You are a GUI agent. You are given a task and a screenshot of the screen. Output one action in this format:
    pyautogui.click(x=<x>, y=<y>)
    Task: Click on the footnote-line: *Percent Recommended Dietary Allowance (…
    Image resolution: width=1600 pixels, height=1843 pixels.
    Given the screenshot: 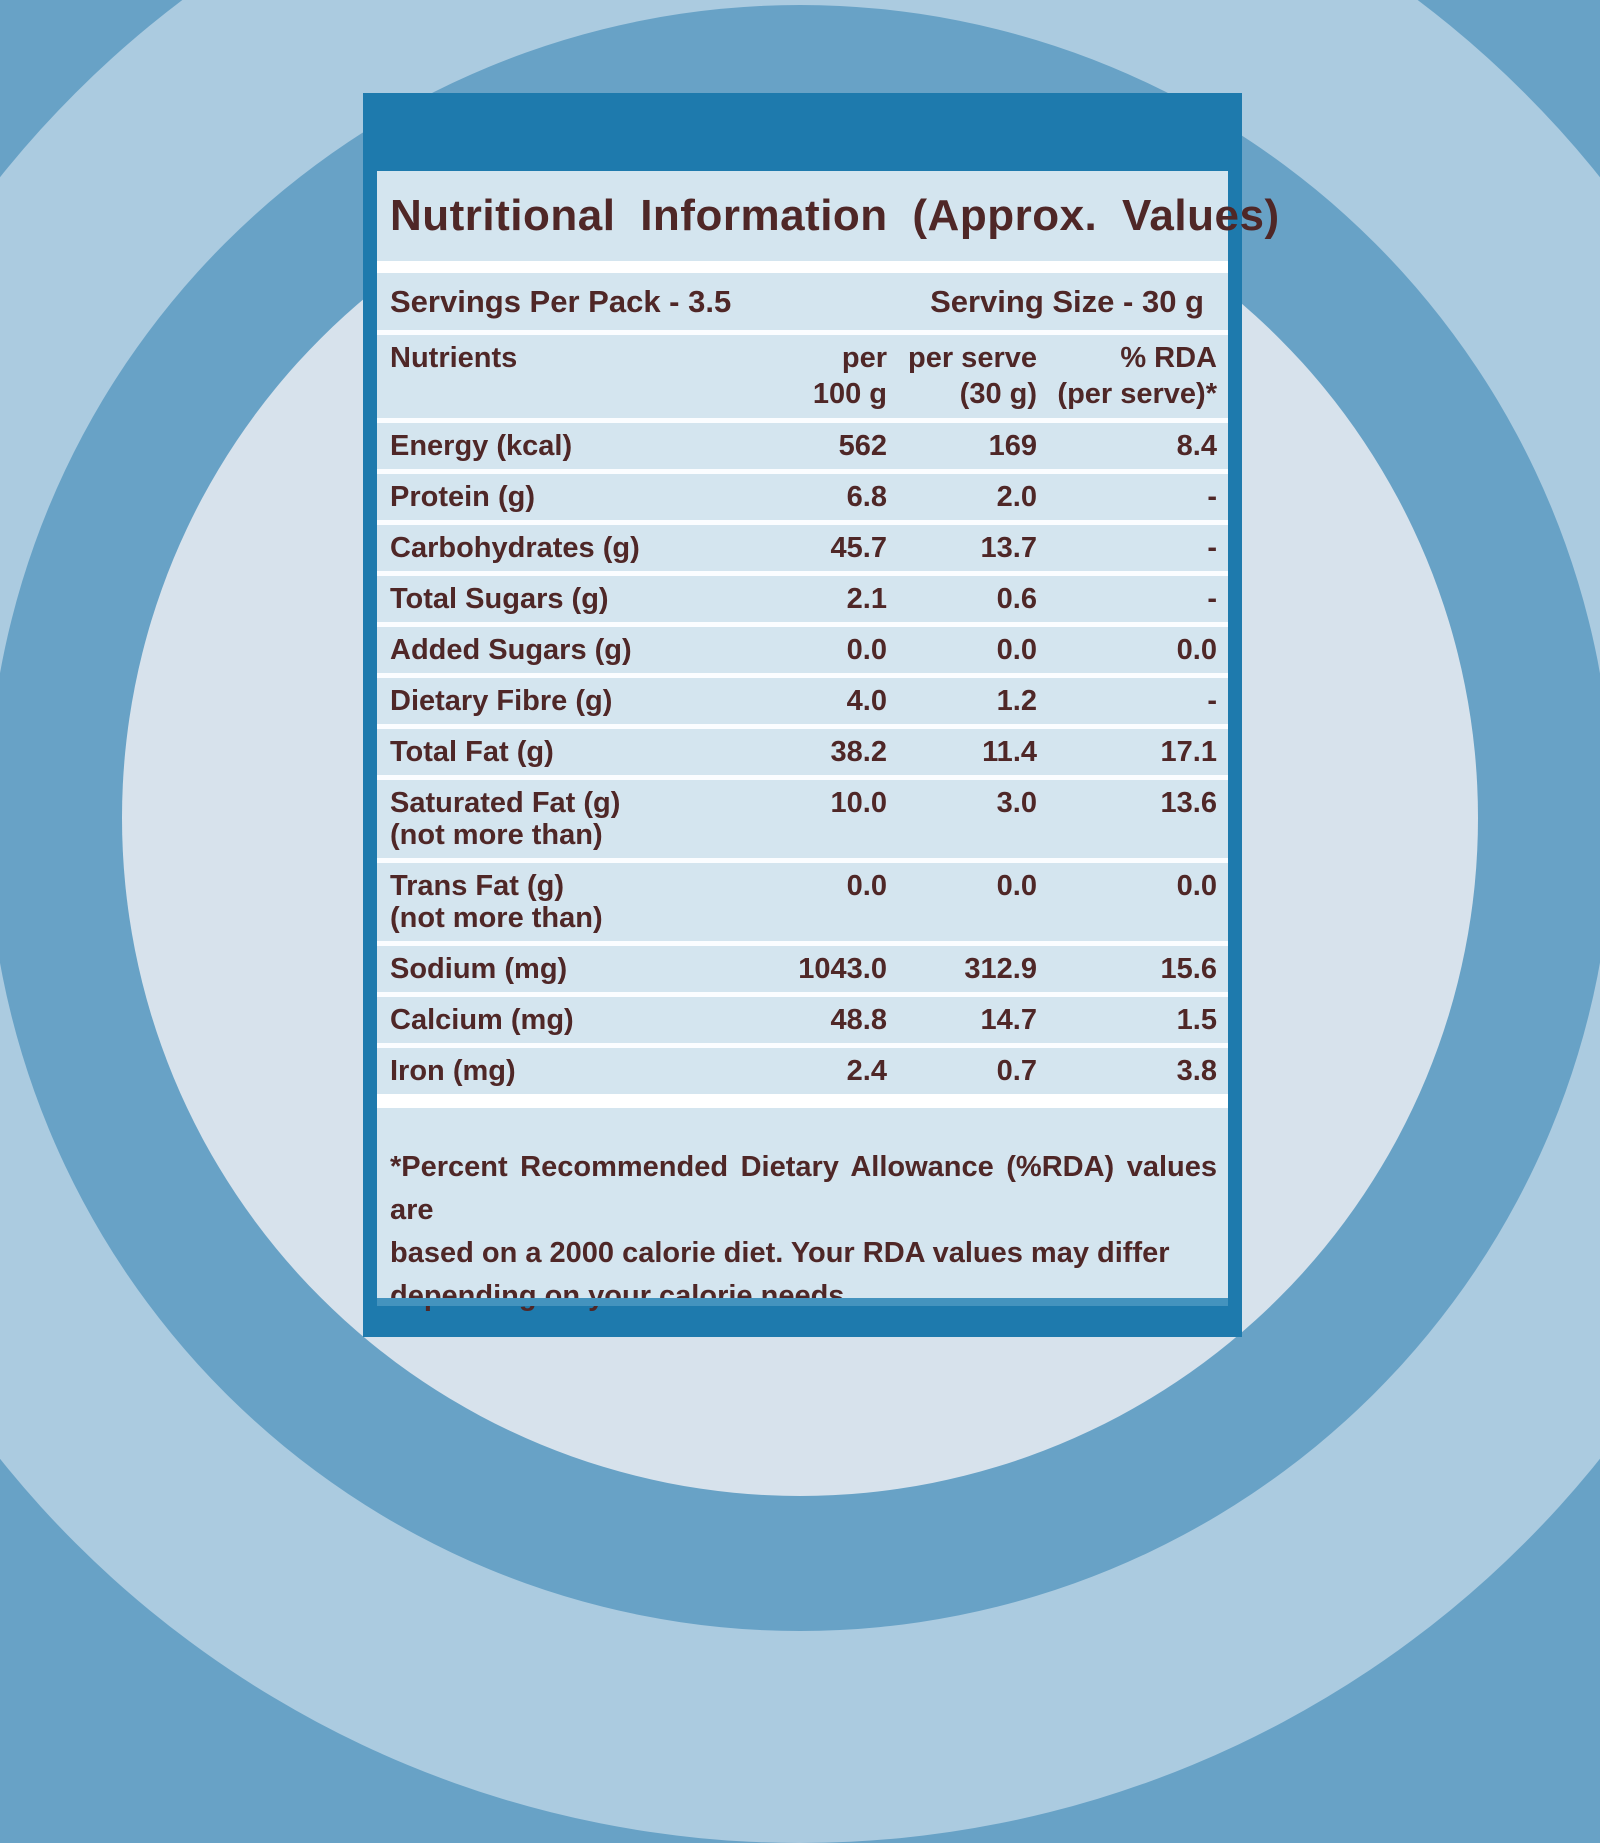 What is the action you would take?
    pyautogui.click(x=803, y=1188)
    